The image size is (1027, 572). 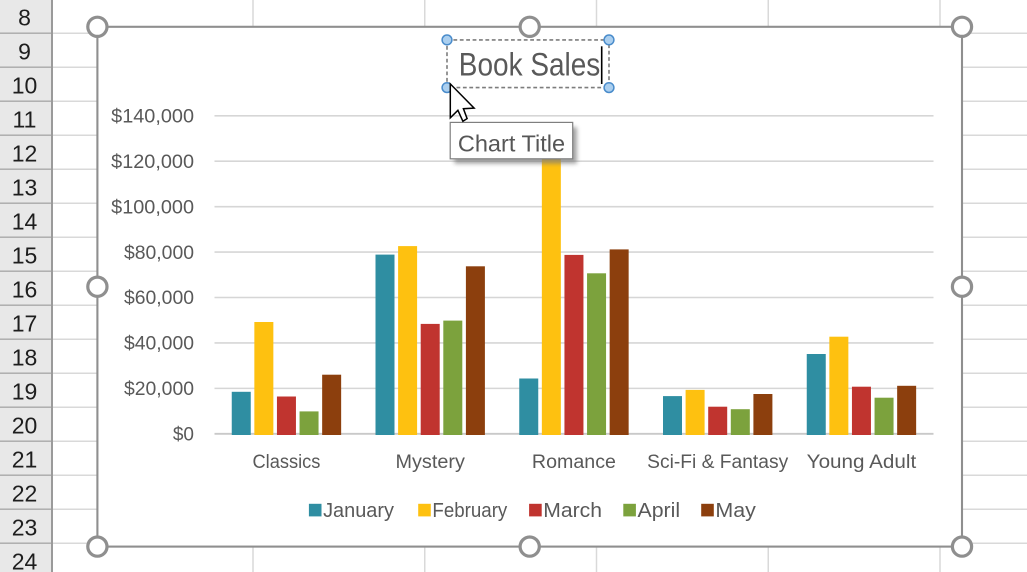 What do you see at coordinates (24, 18) in the screenshot?
I see `svg-text: 8` at bounding box center [24, 18].